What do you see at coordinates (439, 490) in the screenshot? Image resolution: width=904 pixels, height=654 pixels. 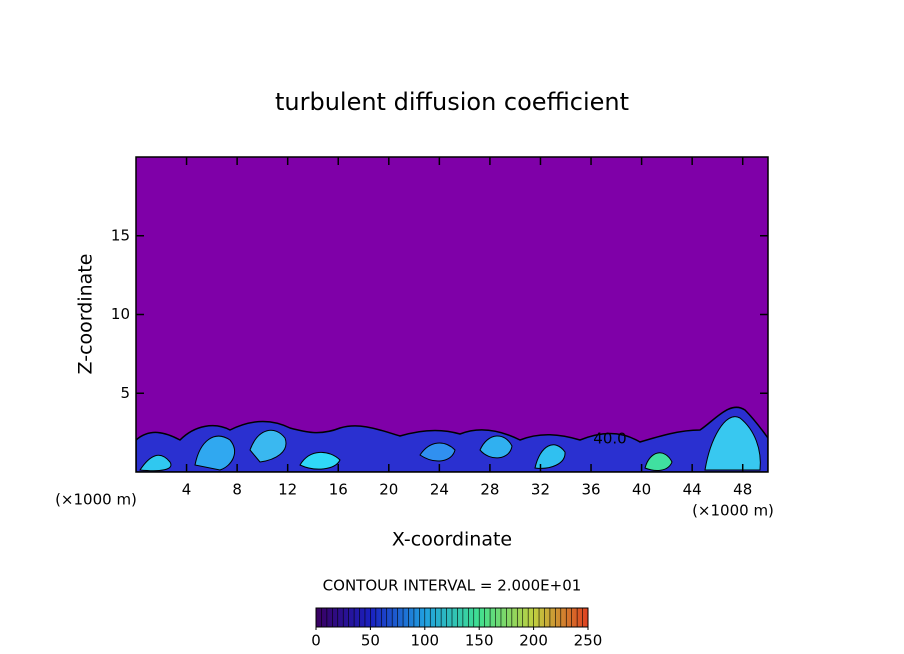 I see `x-tick-label: 24` at bounding box center [439, 490].